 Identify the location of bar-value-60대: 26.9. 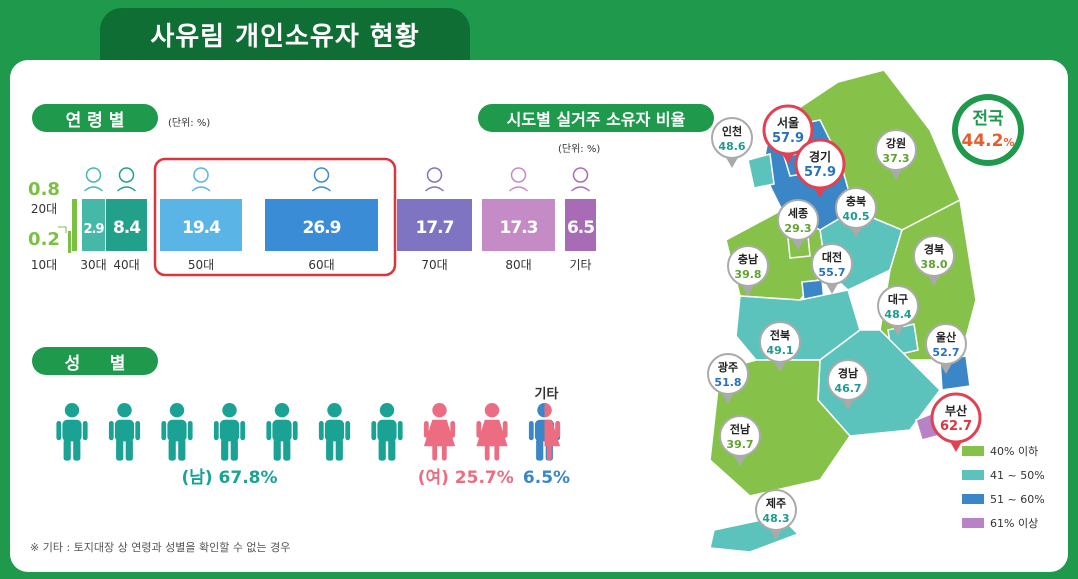
(322, 228).